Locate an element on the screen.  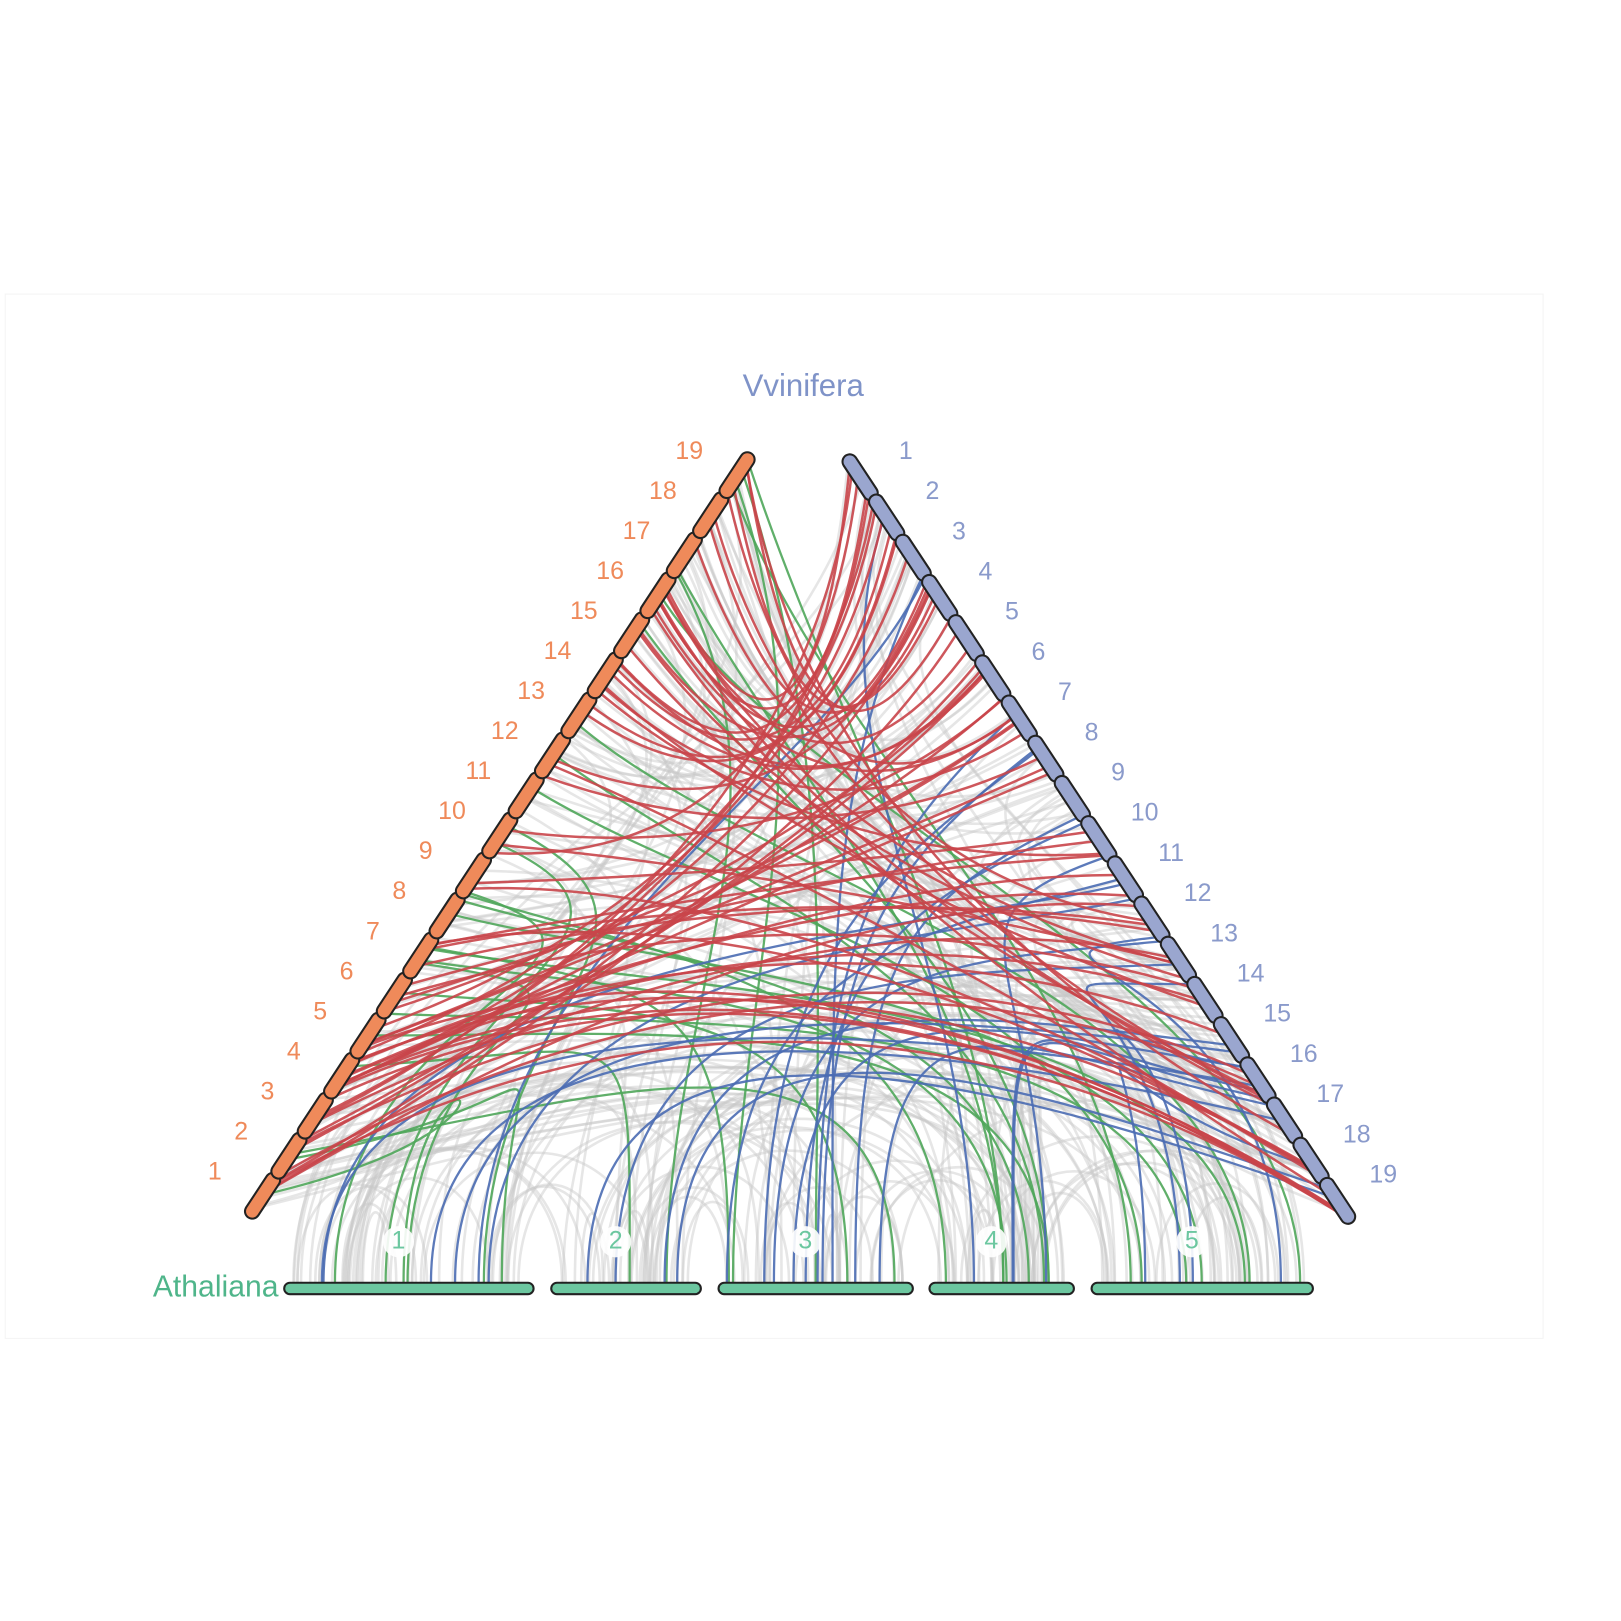
chromosome-label: 1 is located at coordinates (399, 1240).